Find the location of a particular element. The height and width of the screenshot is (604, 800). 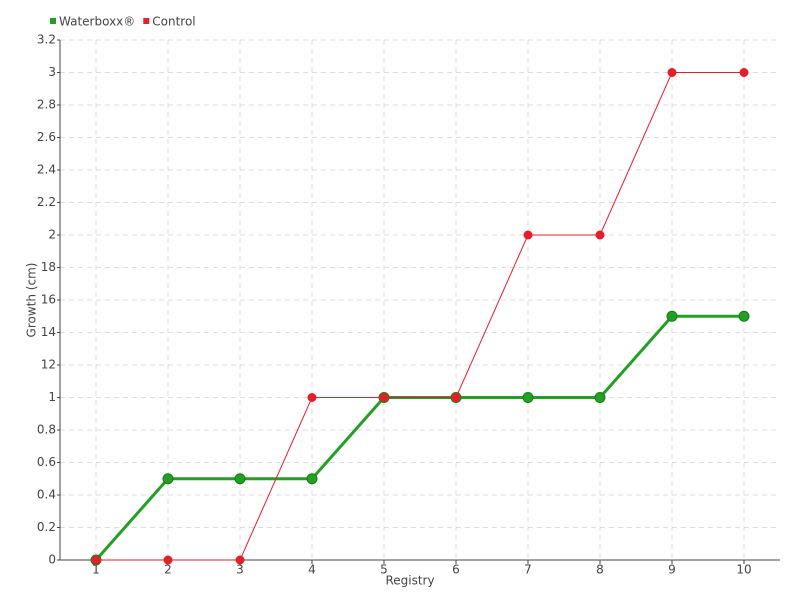

y-tick-label: 2.6 is located at coordinates (46, 137).